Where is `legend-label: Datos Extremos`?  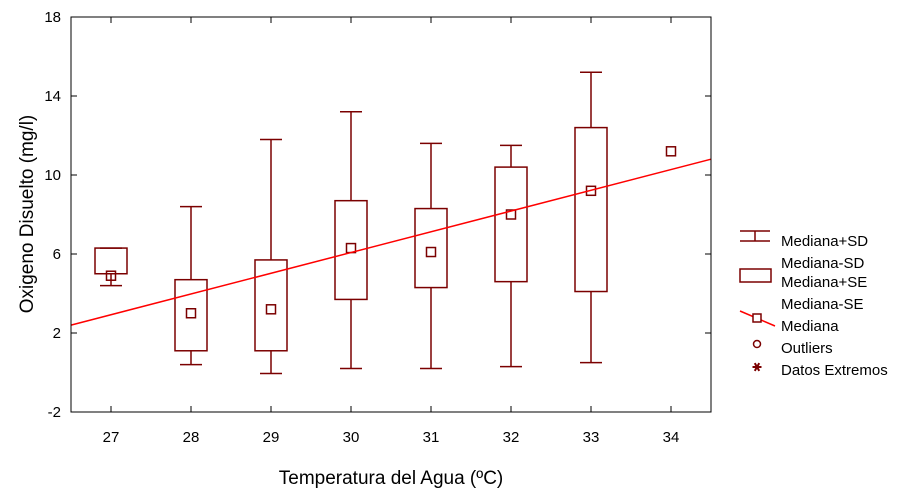
legend-label: Datos Extremos is located at coordinates (834, 370).